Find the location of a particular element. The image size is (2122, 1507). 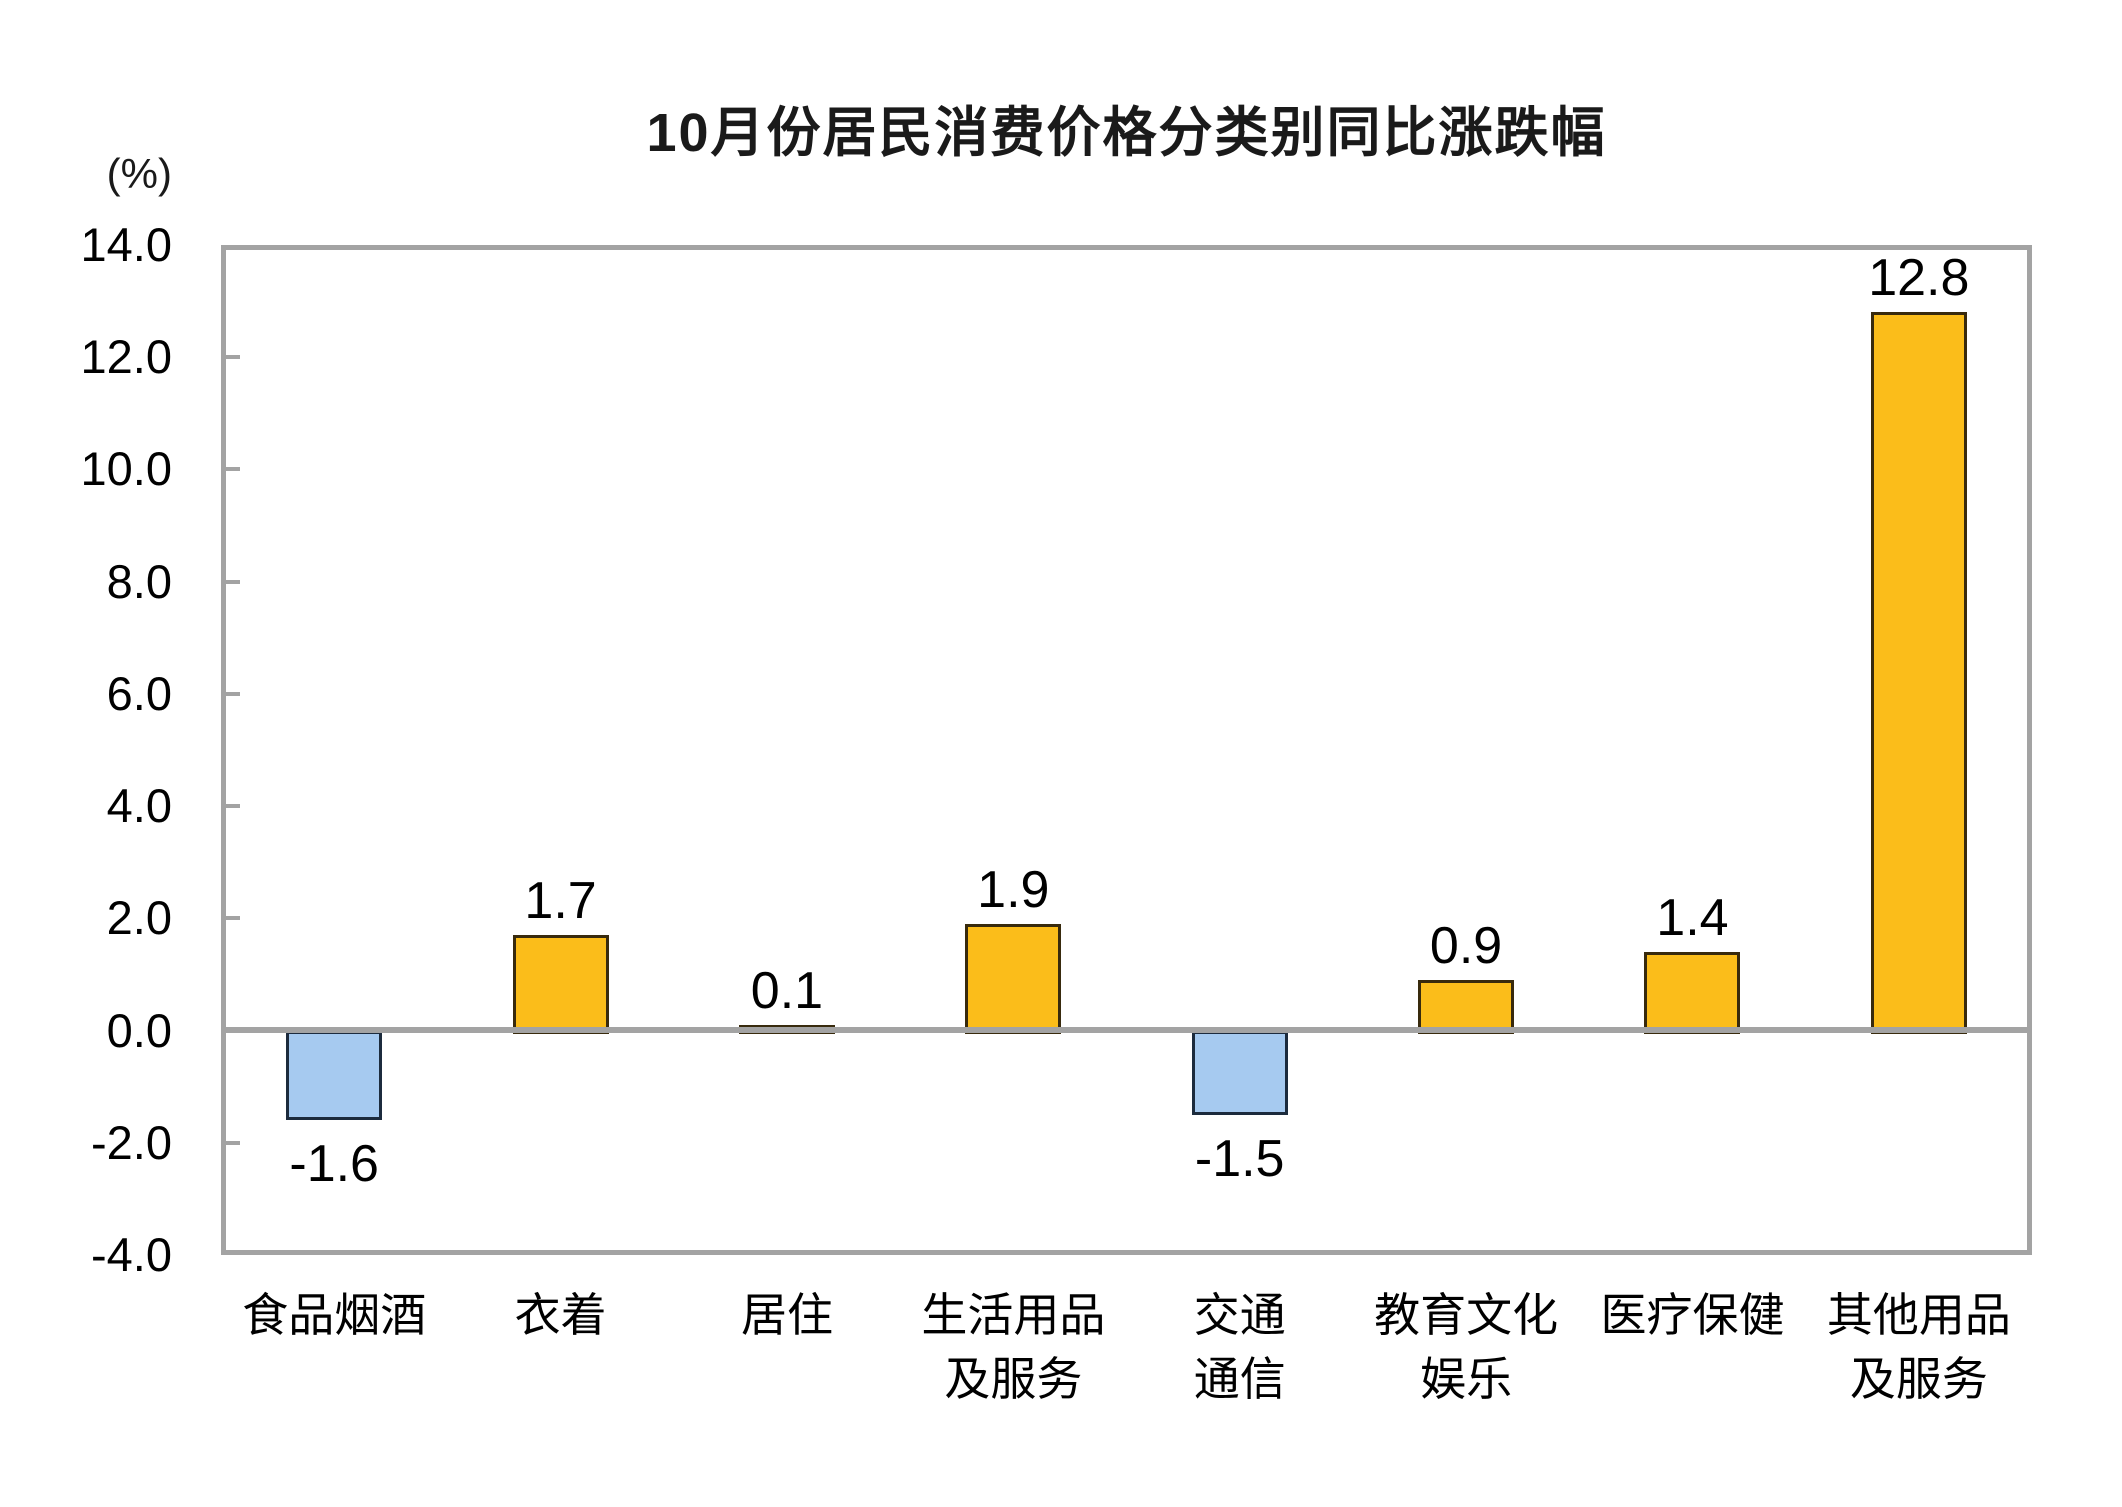

x-category-label-line: 衣着 is located at coordinates (560, 1315).